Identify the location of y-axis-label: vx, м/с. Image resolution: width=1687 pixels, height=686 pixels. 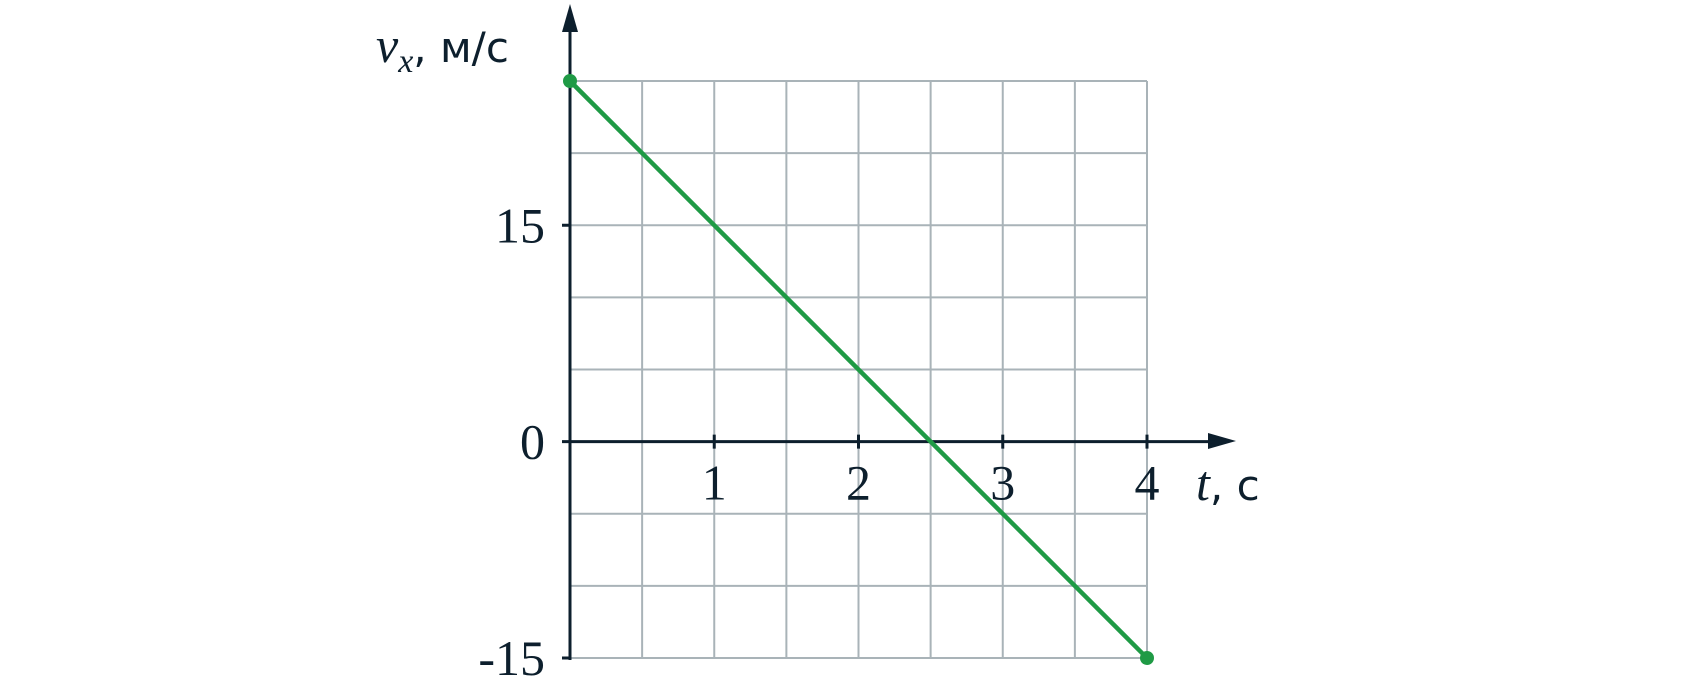
(442, 48).